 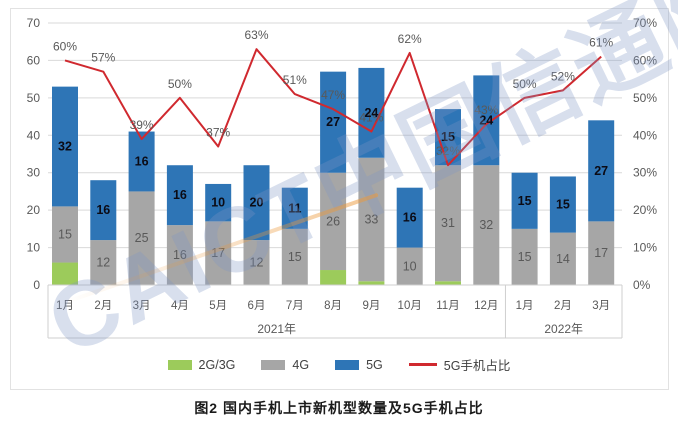 I want to click on figure-caption: 图2 国内手机上市新机型数量及5G手机占比, so click(x=339, y=408).